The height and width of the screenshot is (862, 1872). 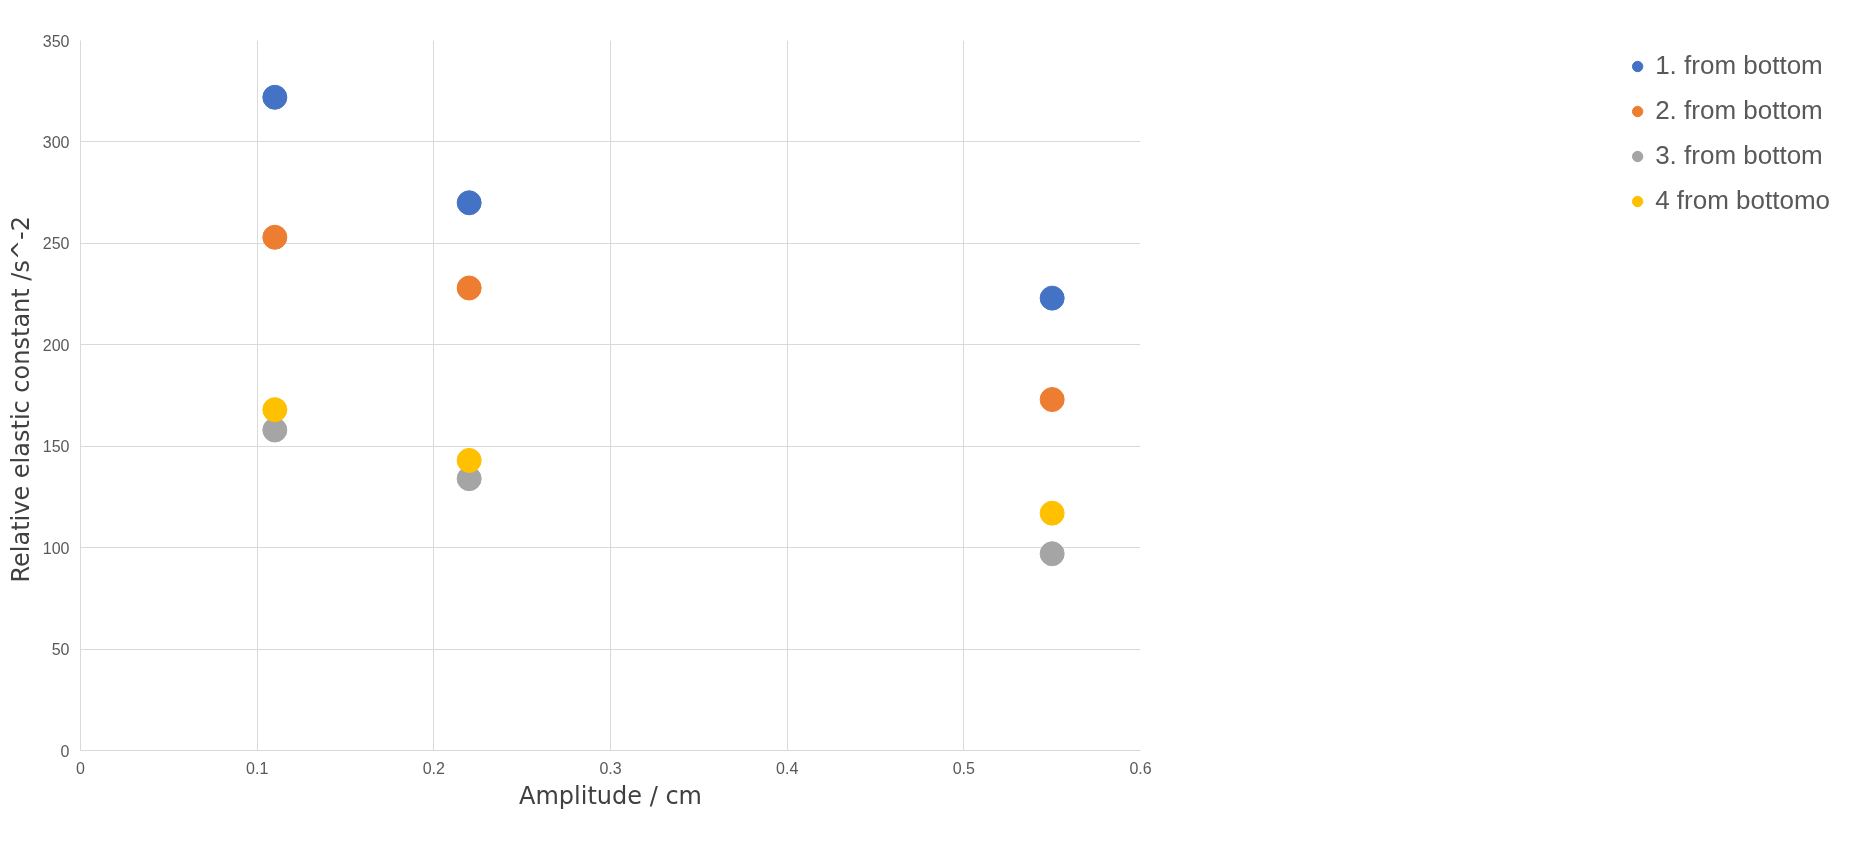 What do you see at coordinates (56, 41) in the screenshot?
I see `y-tick-label: 350` at bounding box center [56, 41].